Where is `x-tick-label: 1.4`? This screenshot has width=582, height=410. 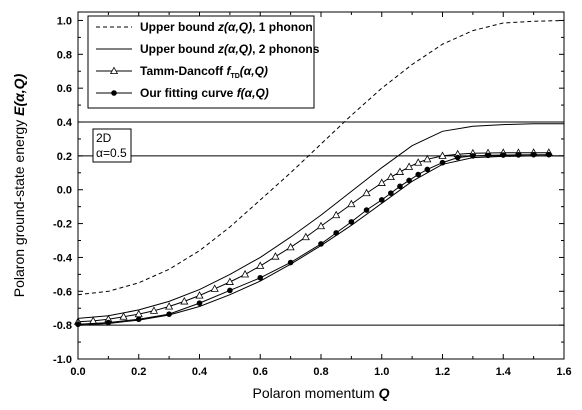
x-tick-label: 1.4 is located at coordinates (504, 372).